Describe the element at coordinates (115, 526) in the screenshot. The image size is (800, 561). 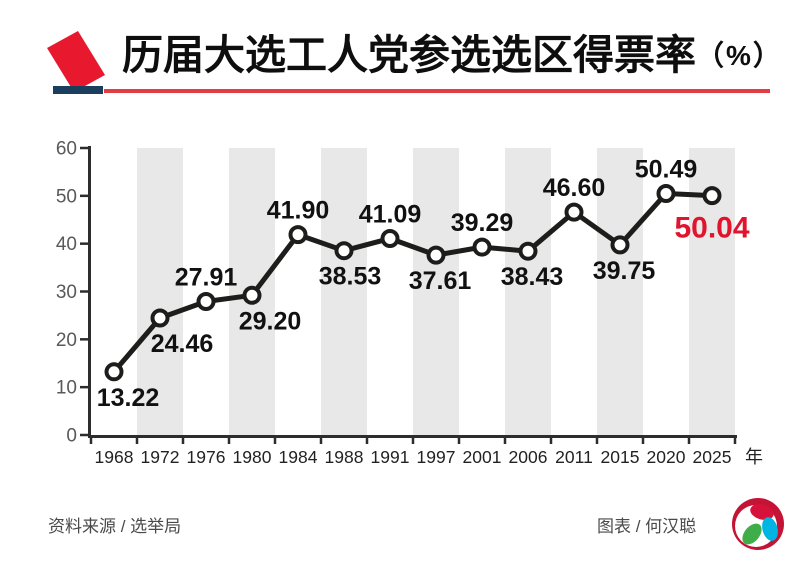
I see `data-source-note: 资料来源 / 选举局` at that location.